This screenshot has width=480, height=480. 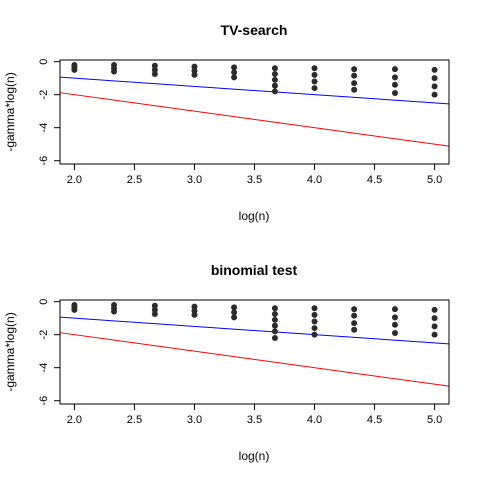 I want to click on x-tick-label: 5.0, so click(x=434, y=420).